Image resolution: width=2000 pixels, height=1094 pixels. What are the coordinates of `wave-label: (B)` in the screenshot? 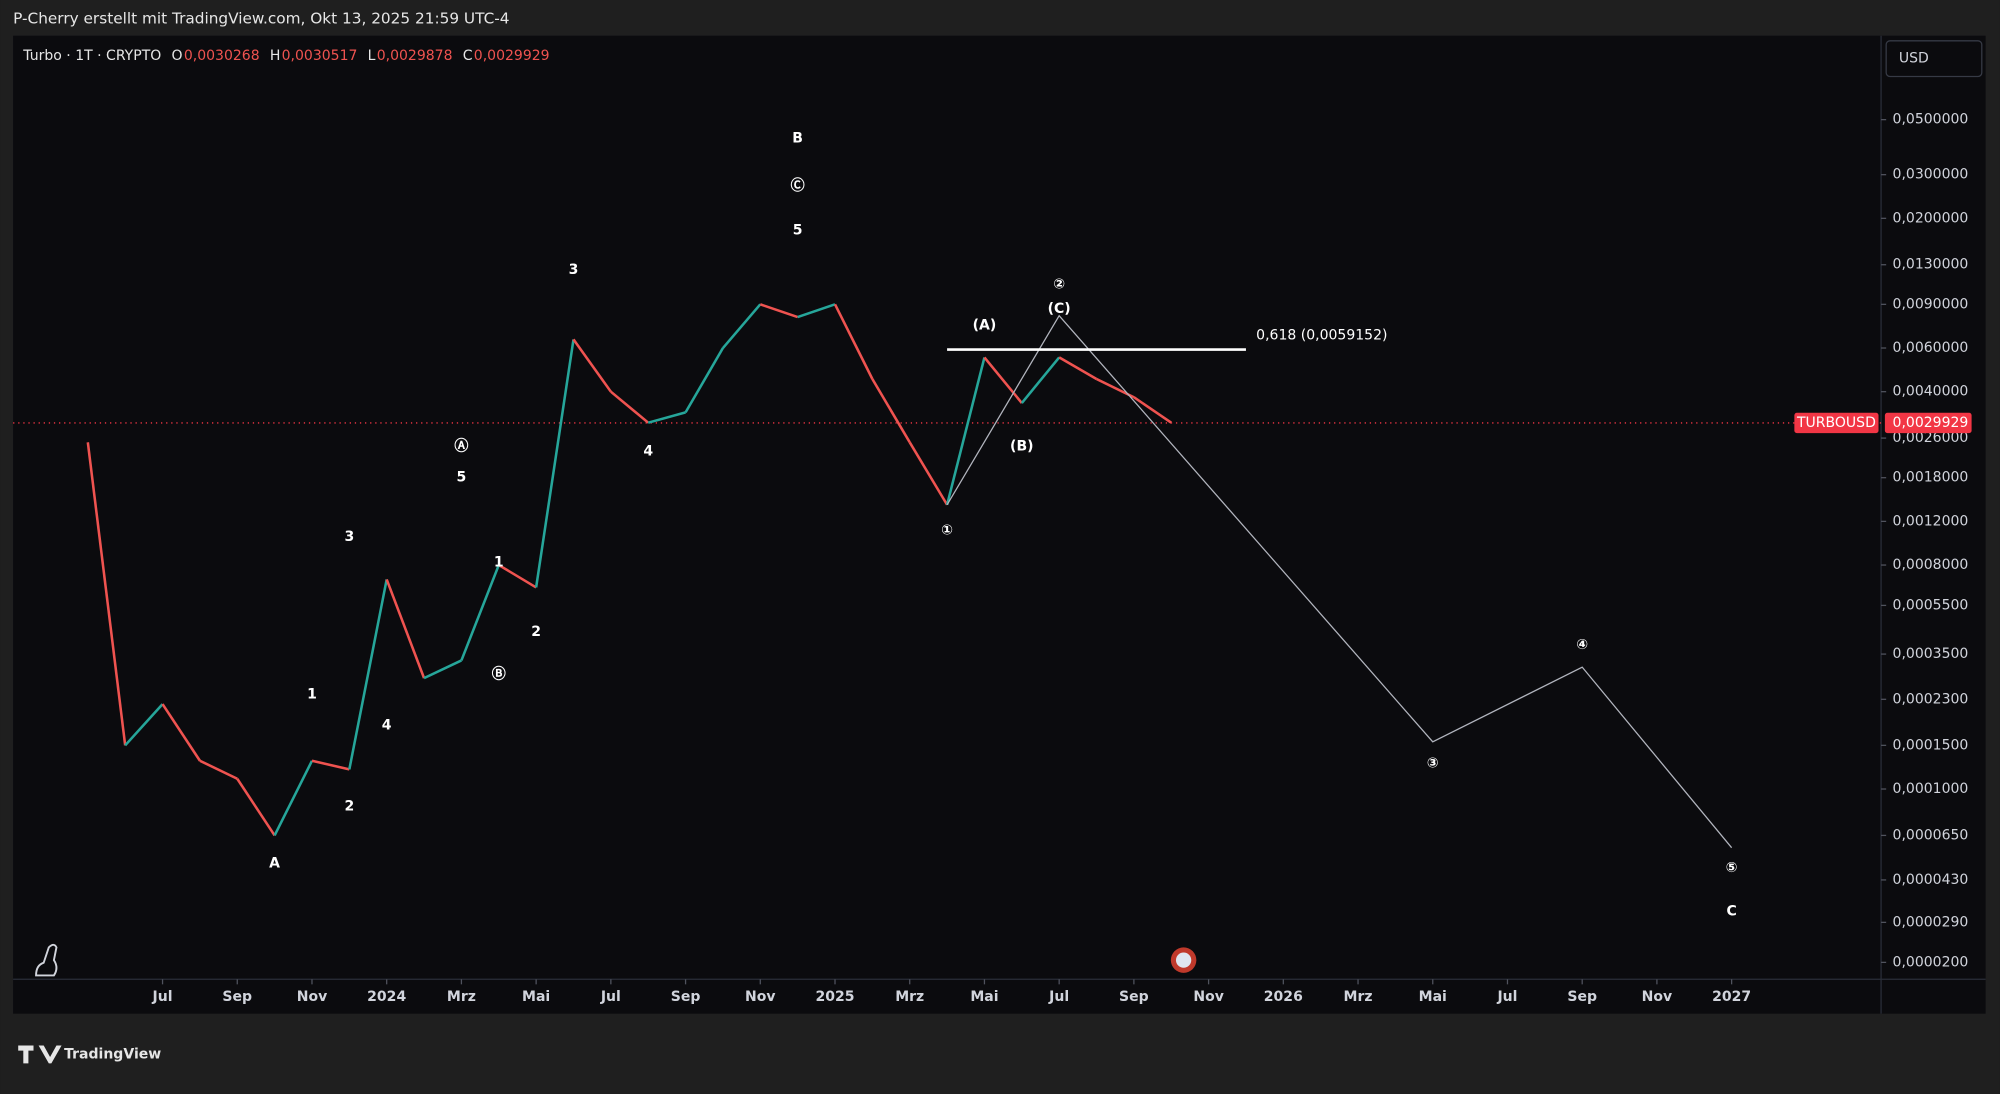 It's located at (1021, 447).